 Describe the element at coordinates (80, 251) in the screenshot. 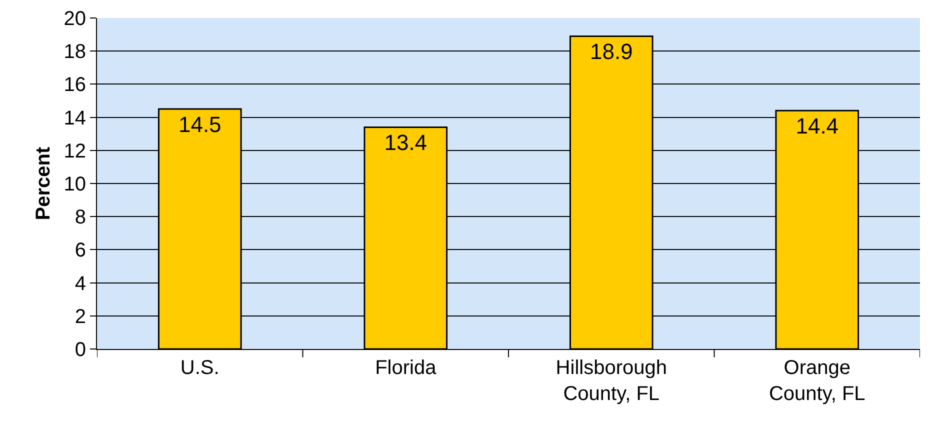

I see `y-tick-label: 6` at that location.